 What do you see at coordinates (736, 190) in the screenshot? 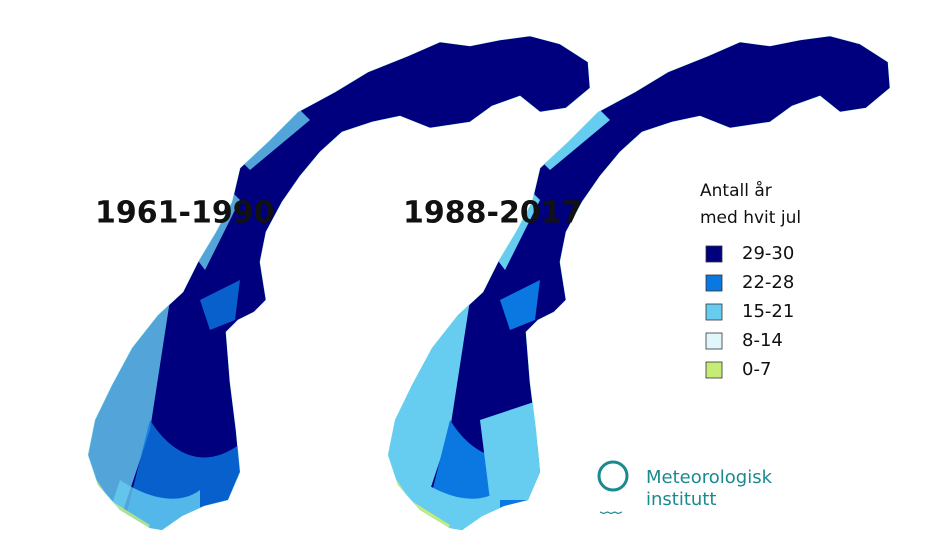
I see `legend-title: Antall år` at bounding box center [736, 190].